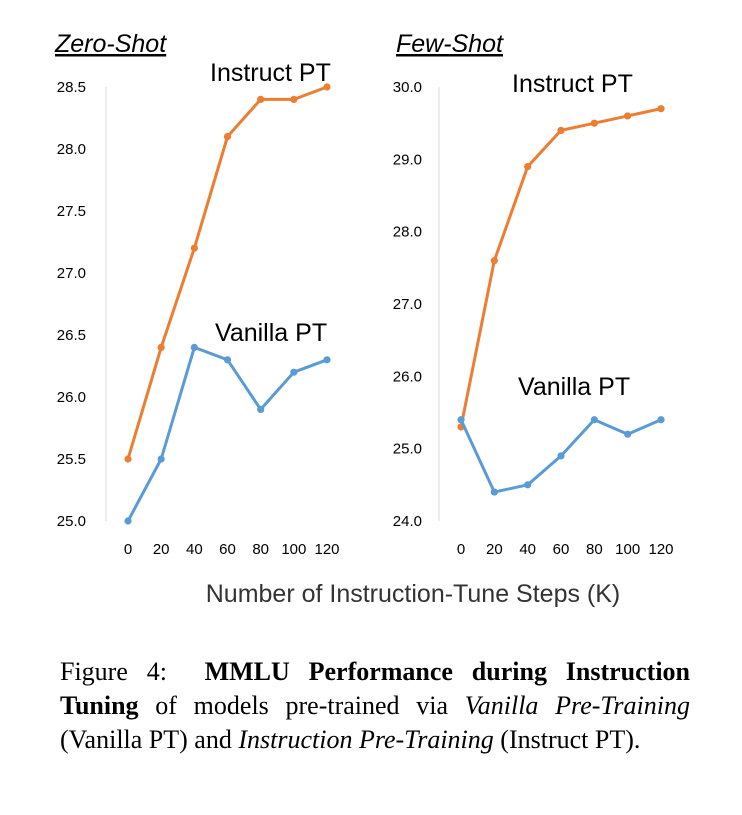 Image resolution: width=742 pixels, height=815 pixels. I want to click on y-tick-label: 30.0, so click(407, 87).